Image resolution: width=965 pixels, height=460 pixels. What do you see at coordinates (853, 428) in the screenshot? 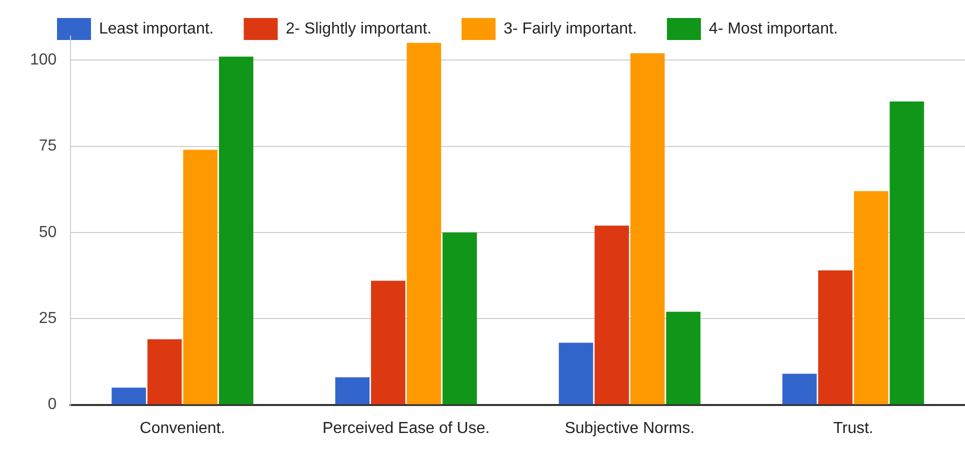
I see `x-tick-label: Trust.` at bounding box center [853, 428].